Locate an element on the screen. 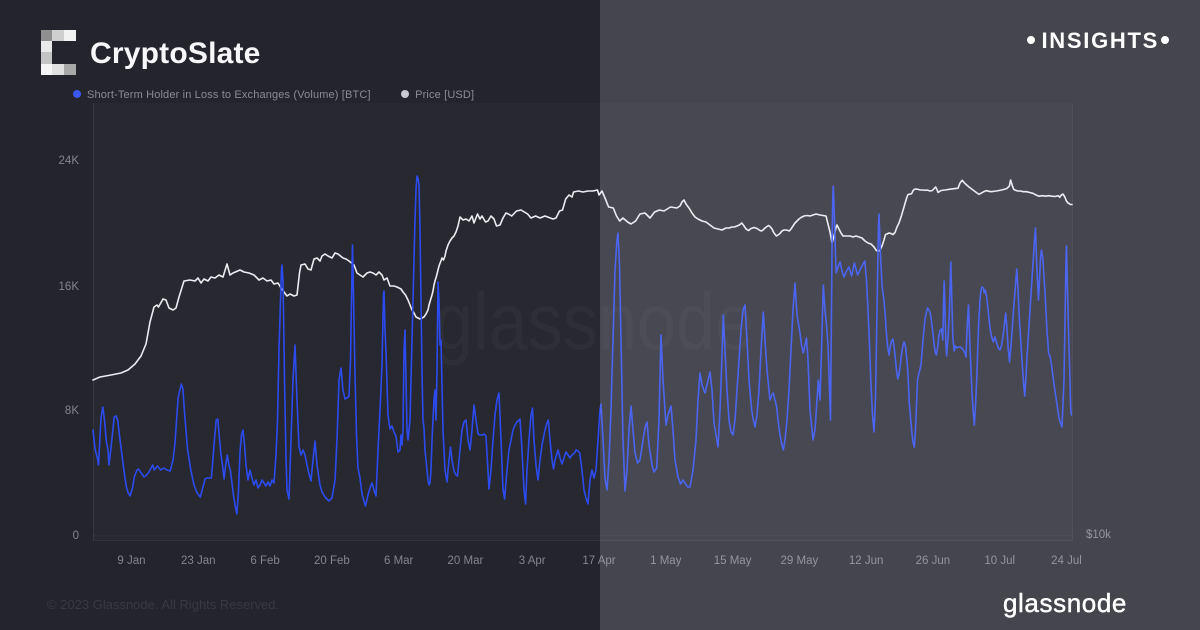  svg-text: 24K is located at coordinates (69, 161).